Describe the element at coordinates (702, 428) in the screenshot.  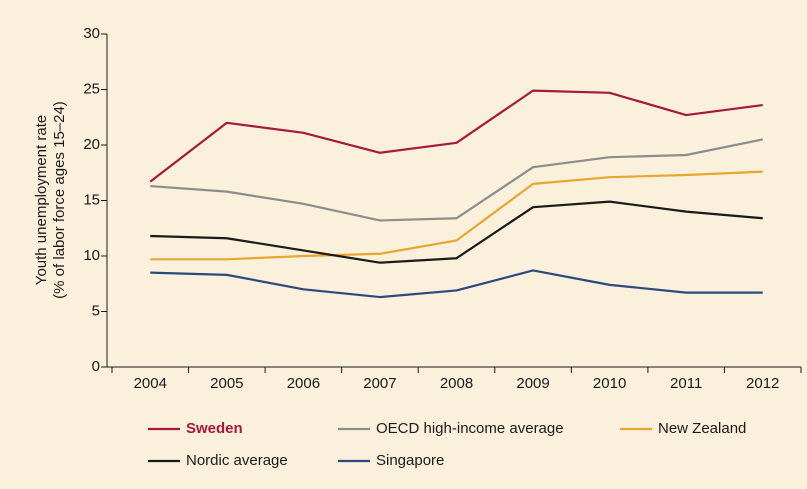
I see `legend-label: New Zealand` at that location.